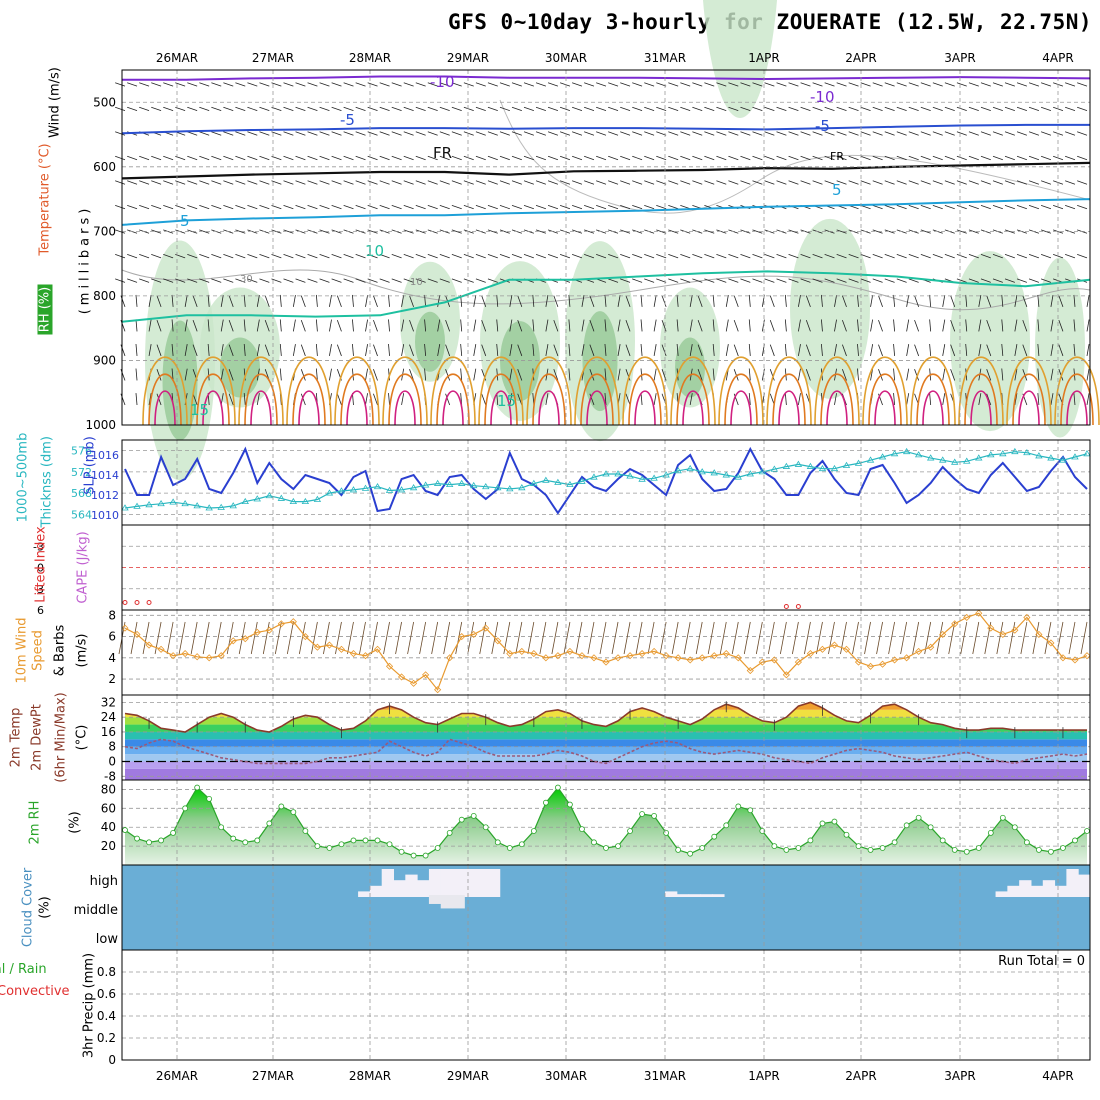 The image size is (1100, 1100). What do you see at coordinates (959, 58) in the screenshot?
I see `date-label-top: 3APR` at bounding box center [959, 58].